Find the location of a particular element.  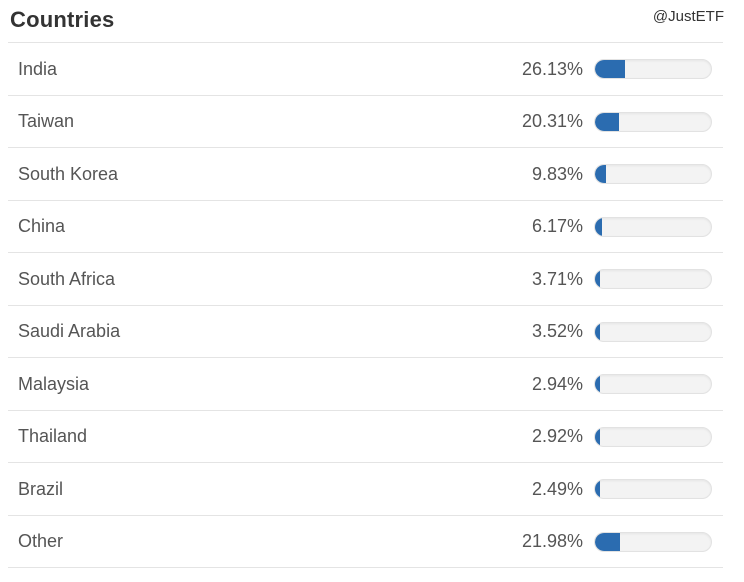

page-title: Countries is located at coordinates (62, 19).